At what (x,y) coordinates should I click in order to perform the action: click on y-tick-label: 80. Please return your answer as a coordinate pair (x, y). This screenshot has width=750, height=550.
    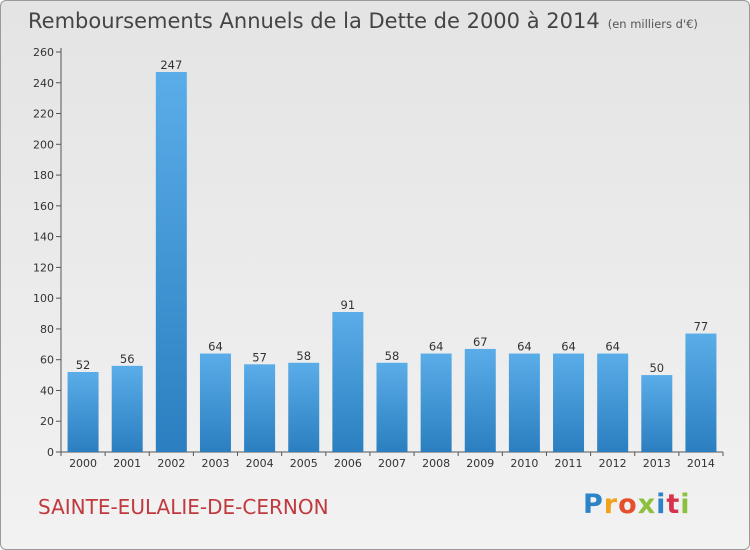
    Looking at the image, I should click on (47, 329).